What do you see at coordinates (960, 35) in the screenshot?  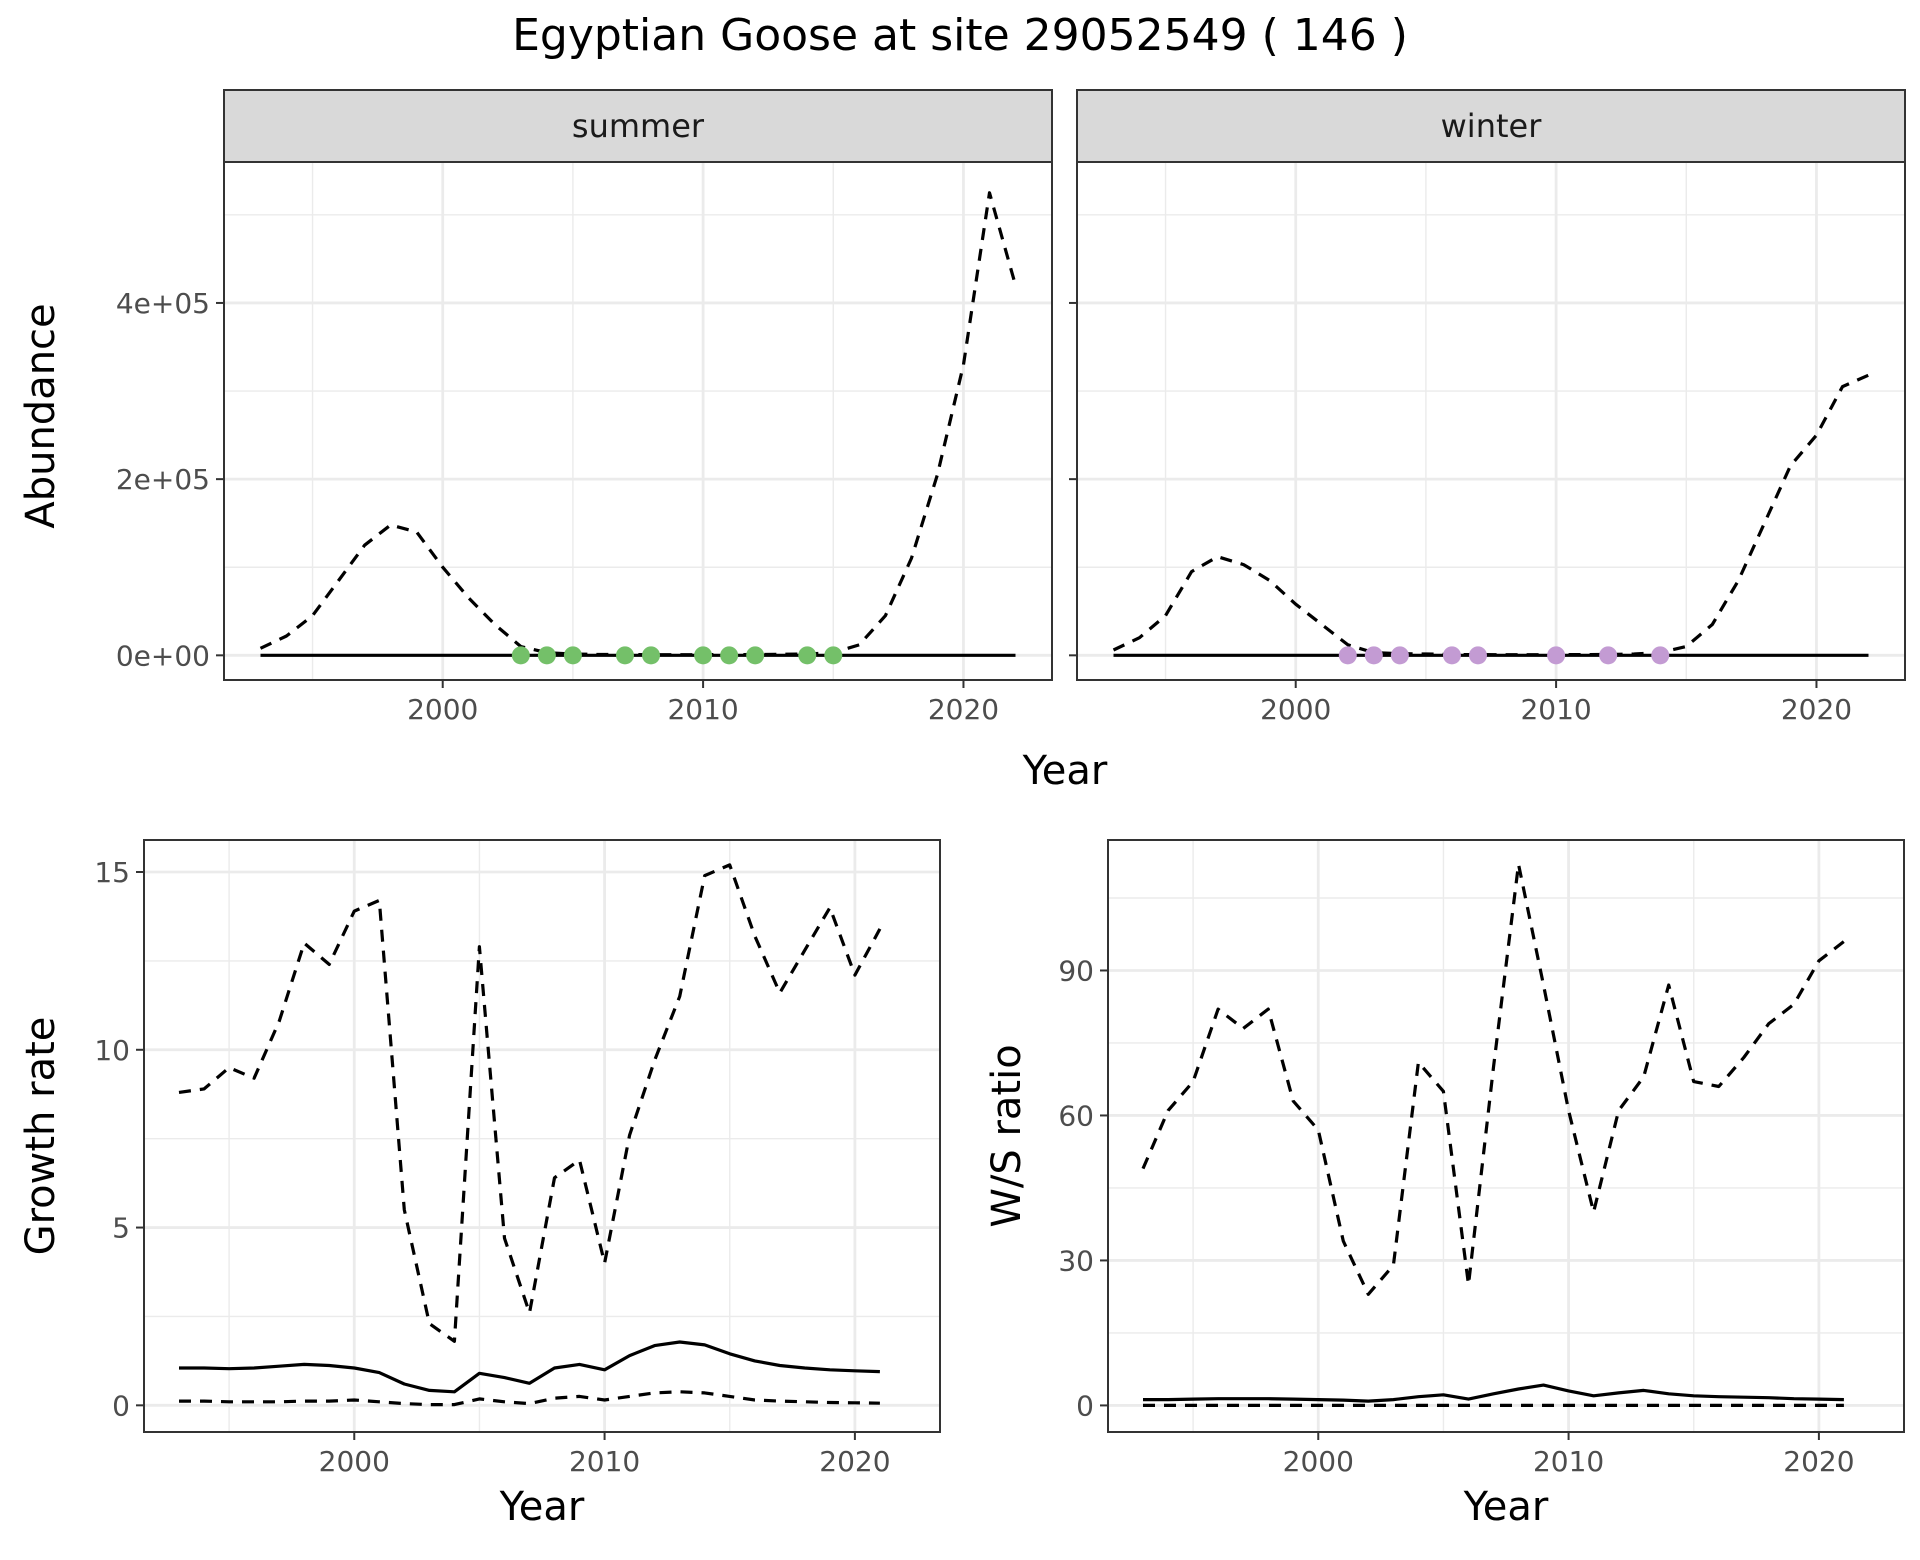 I see `chart-title: Egyptian Goose at site 29052549 ( 146 )` at bounding box center [960, 35].